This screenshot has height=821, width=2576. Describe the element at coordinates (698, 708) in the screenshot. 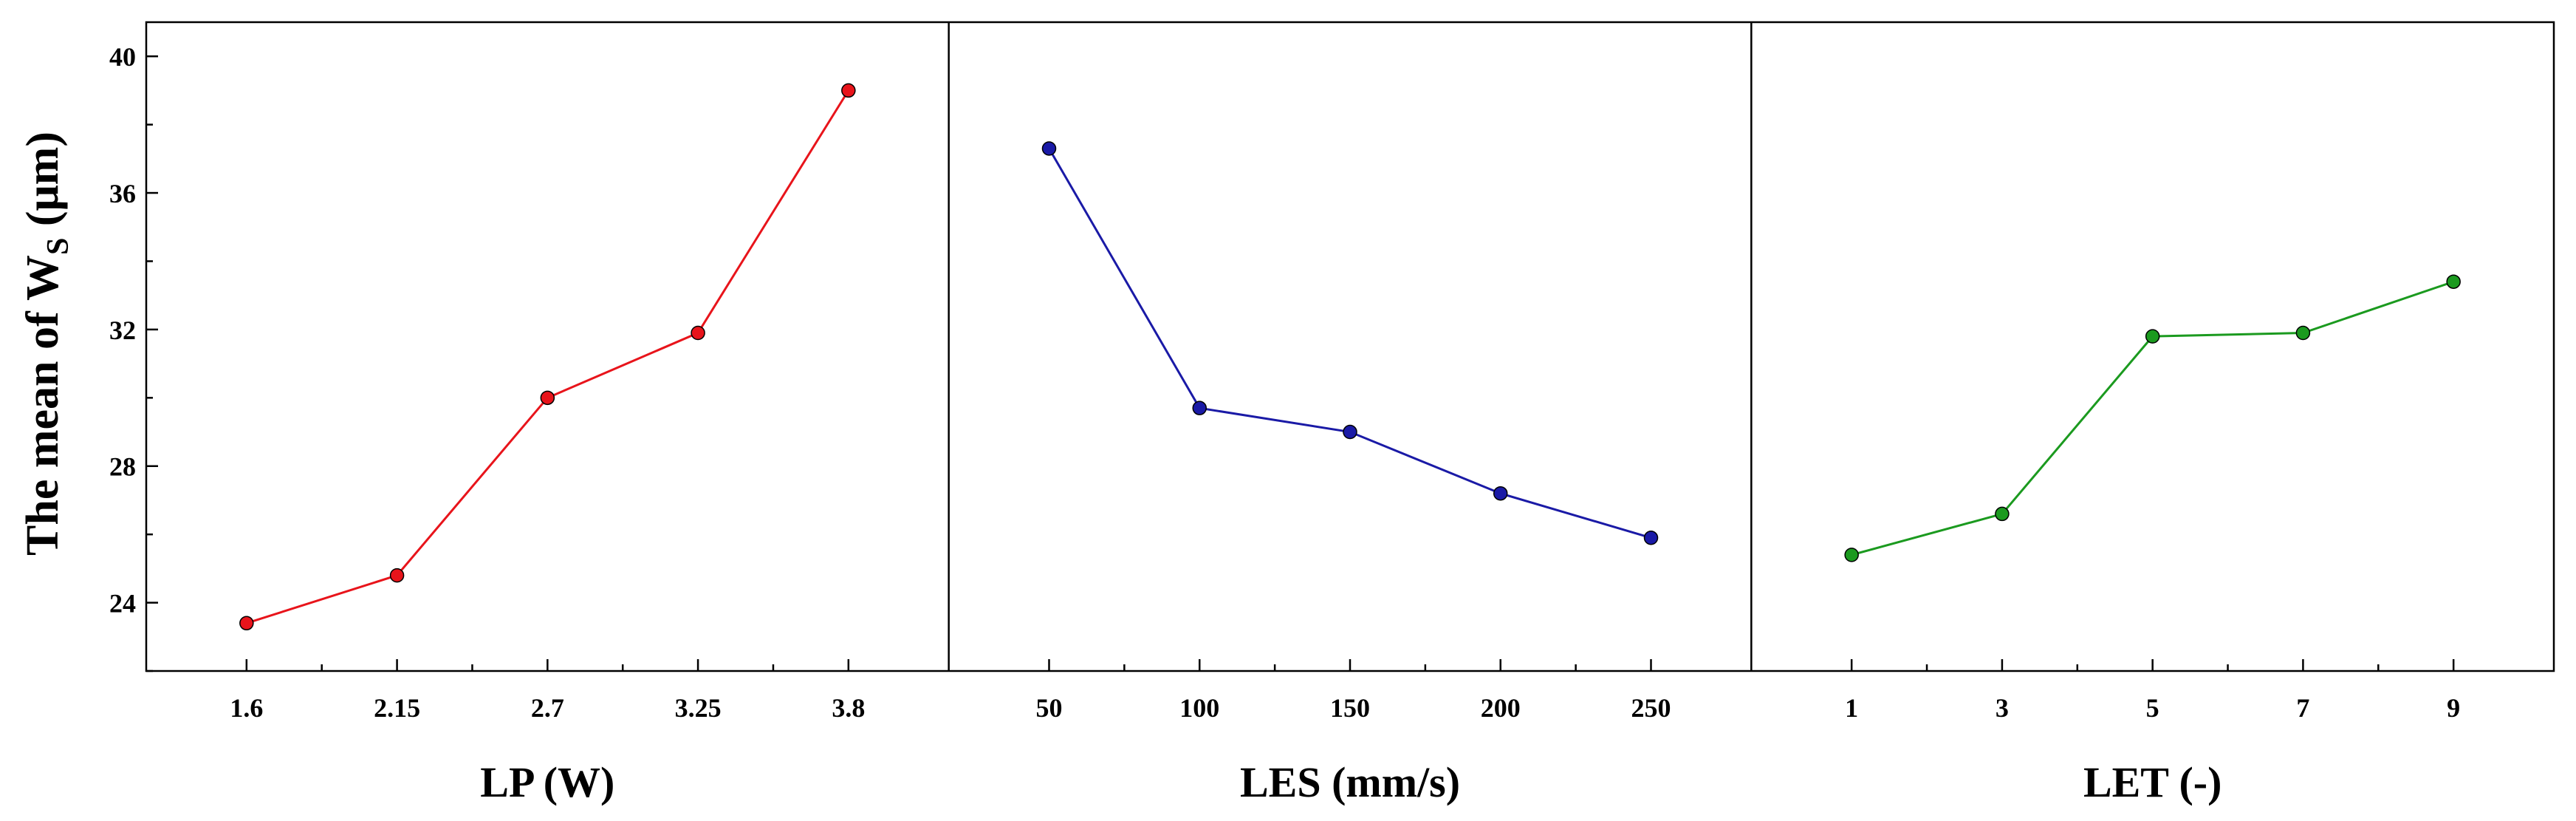

I see `x-tick-label: 3.25` at that location.